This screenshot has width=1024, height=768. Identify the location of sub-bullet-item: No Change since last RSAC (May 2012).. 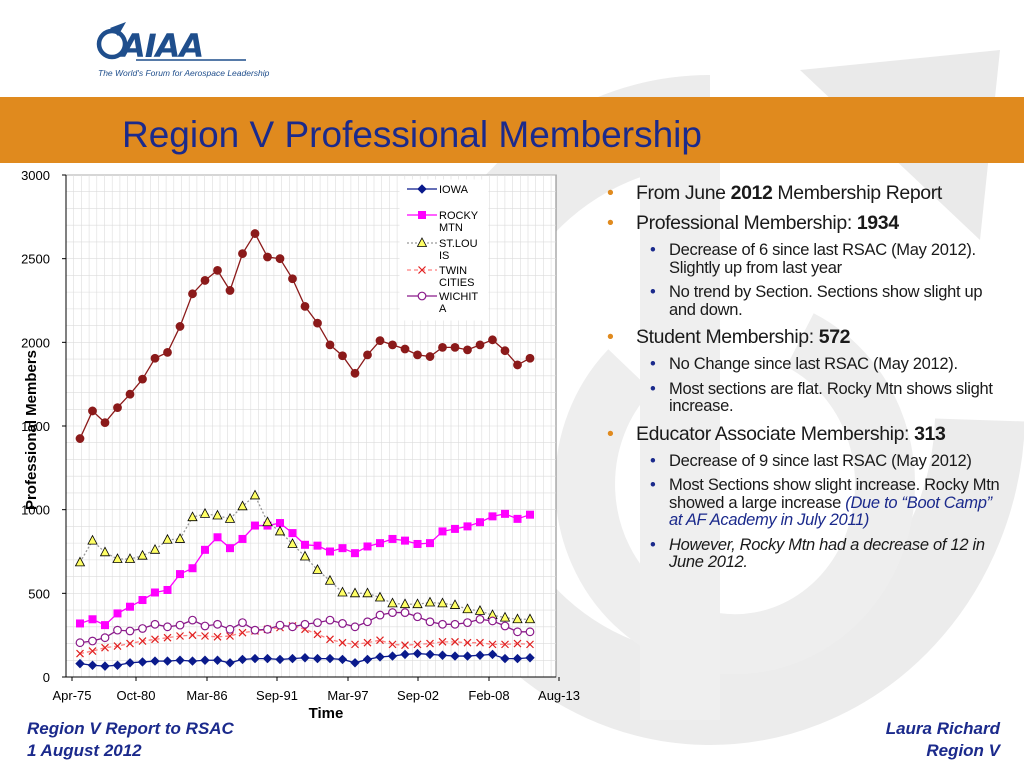
(803, 364).